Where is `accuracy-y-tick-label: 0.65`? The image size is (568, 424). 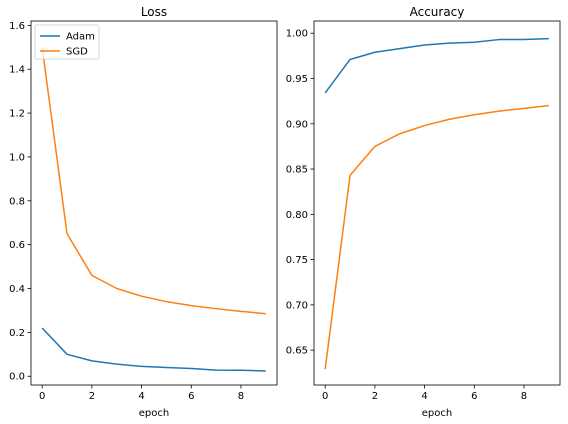
accuracy-y-tick-label: 0.65 is located at coordinates (297, 351).